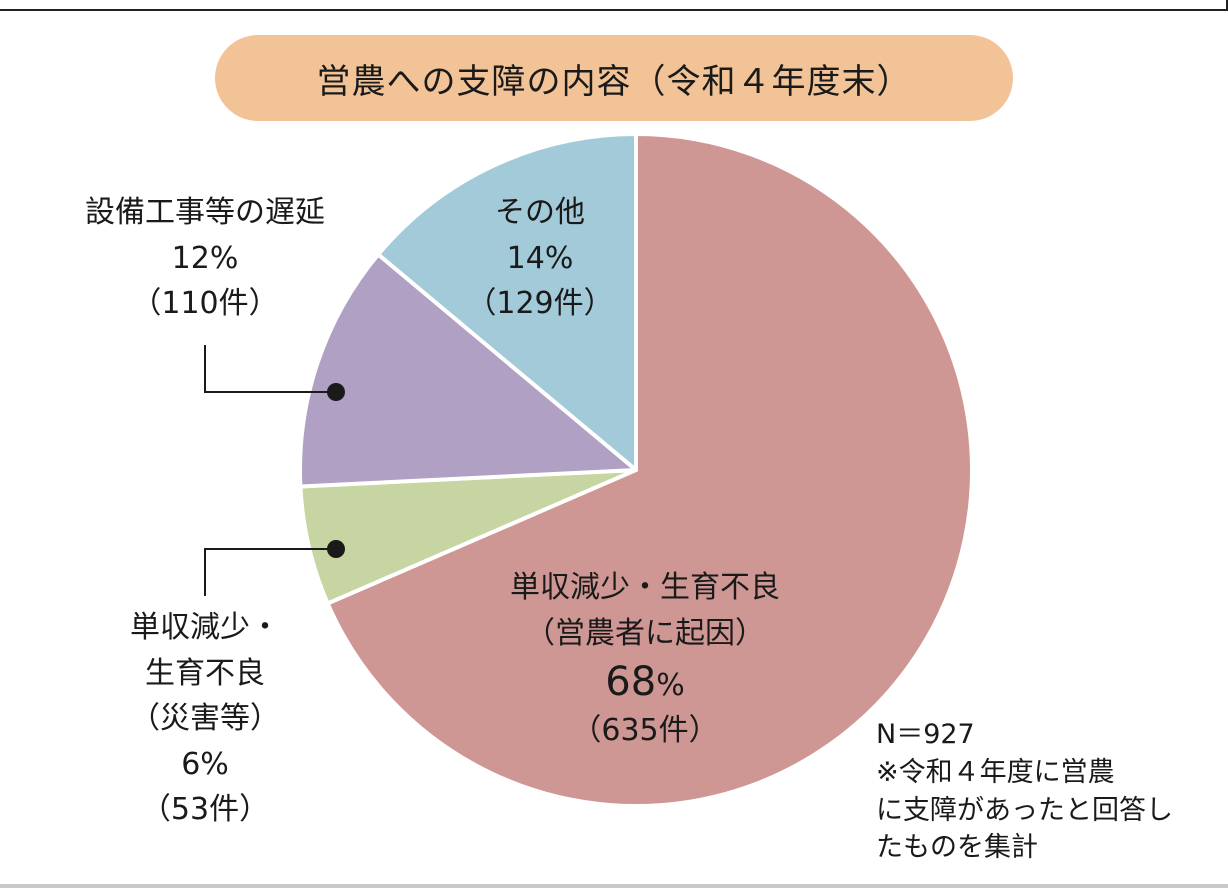 The image size is (1228, 892). I want to click on slice-count: （53件）, so click(205, 810).